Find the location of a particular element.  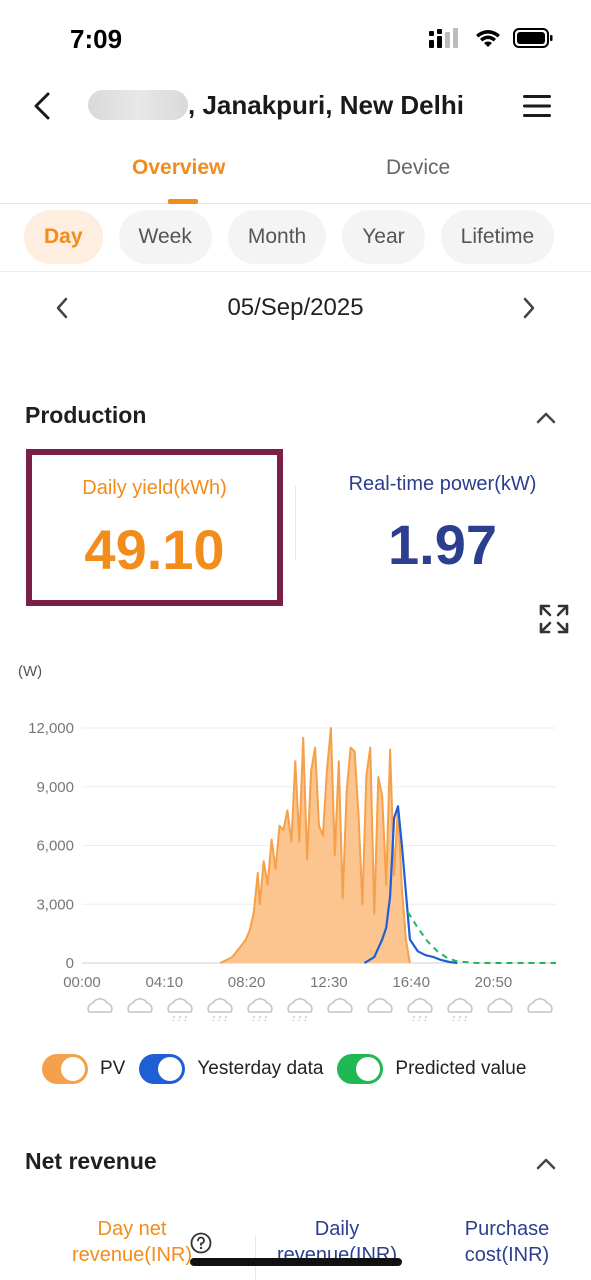

legend-yesterday: Yesterday data is located at coordinates (231, 1069).